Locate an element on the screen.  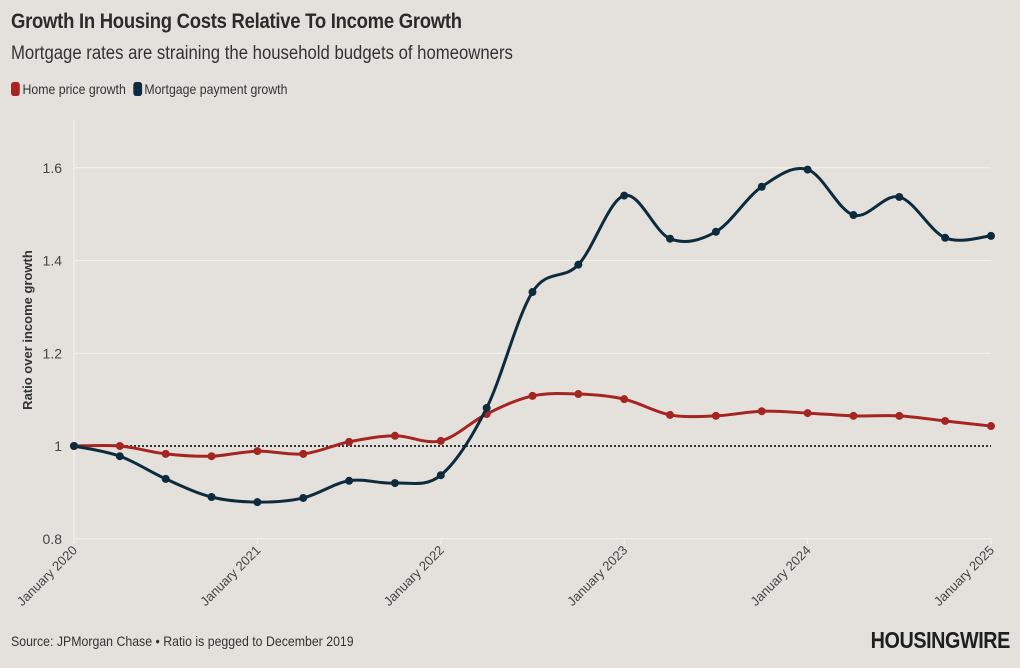
legend-item-home-price: Home price growth is located at coordinates (68, 89).